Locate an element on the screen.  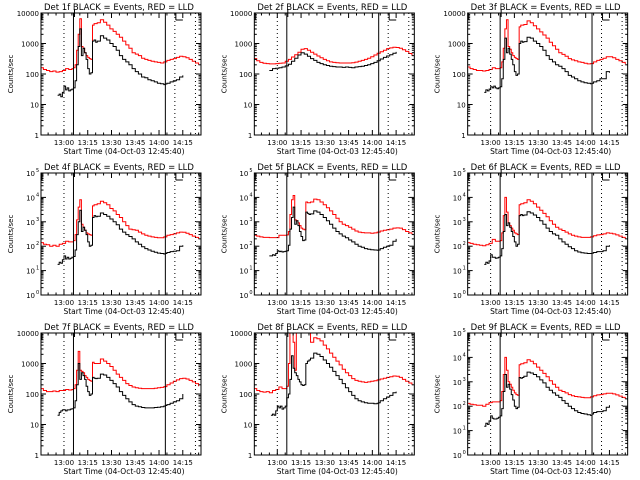
panel-title: Det 9f BLACK = Events, RED = LLD is located at coordinates (546, 328).